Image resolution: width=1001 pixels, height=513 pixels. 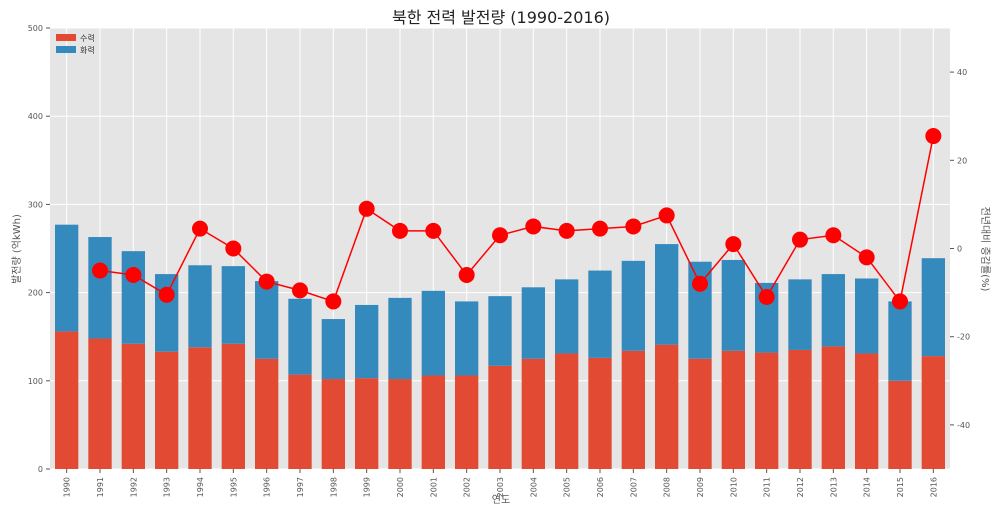 What do you see at coordinates (733, 244) in the screenshot?
I see `growth-point-2010` at bounding box center [733, 244].